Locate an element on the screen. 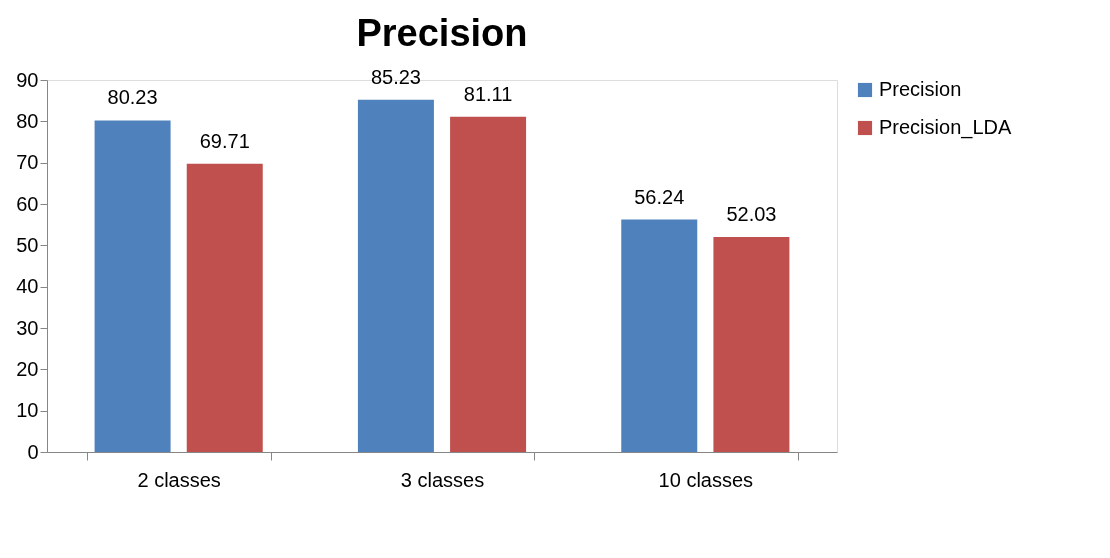 This screenshot has width=1110, height=558. chart-title: Precision is located at coordinates (442, 32).